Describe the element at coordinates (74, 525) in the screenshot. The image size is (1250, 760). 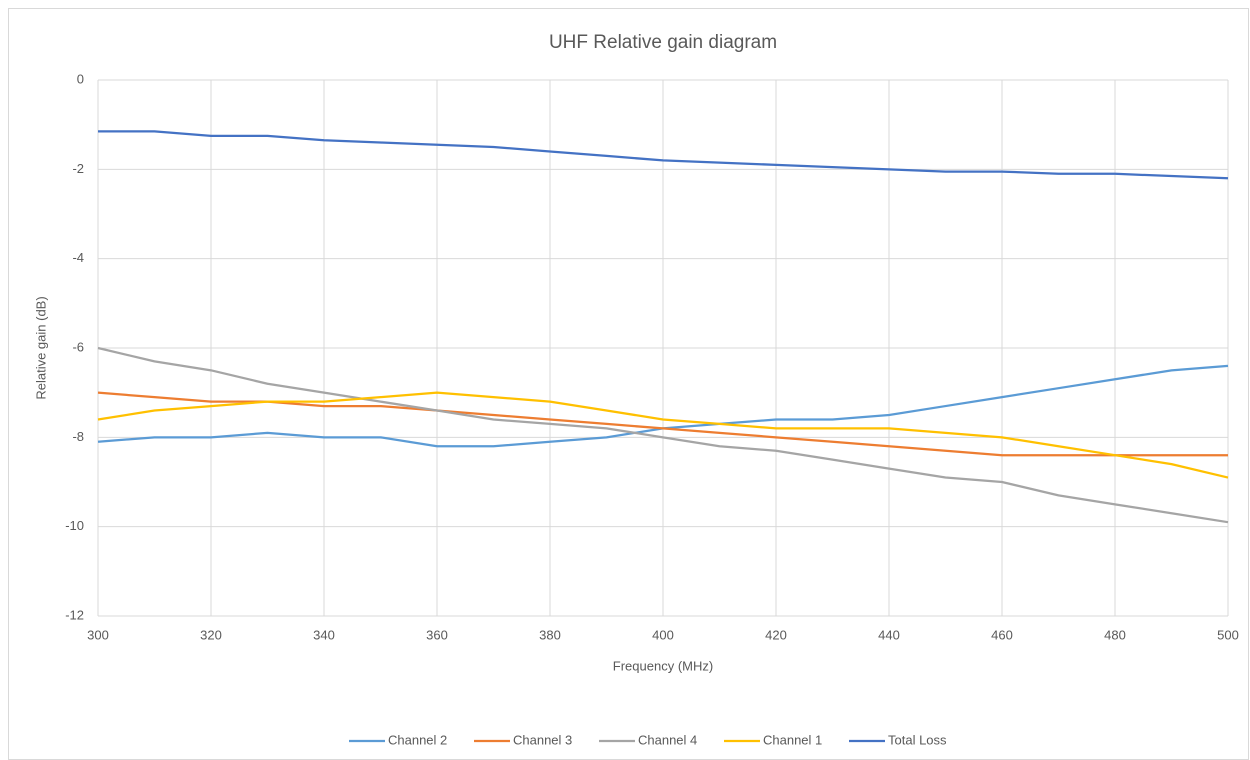
I see `y-tick-label: -10` at that location.